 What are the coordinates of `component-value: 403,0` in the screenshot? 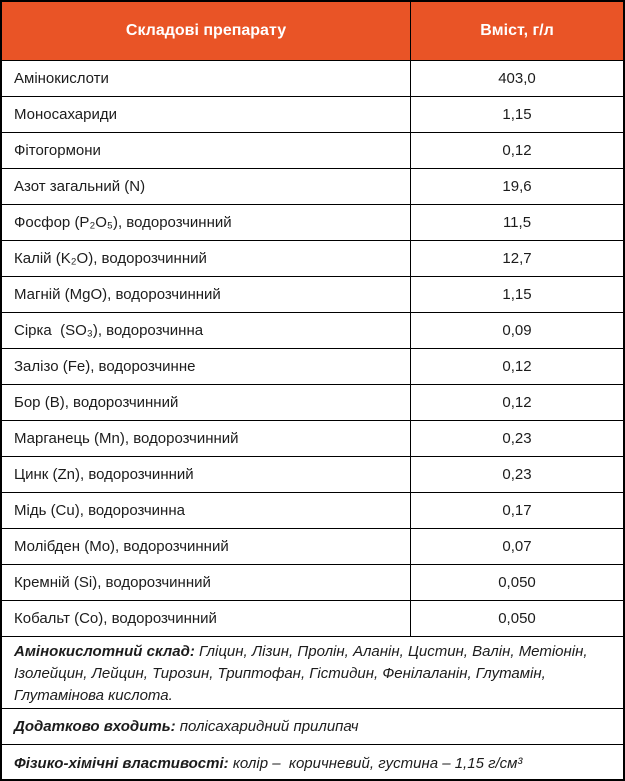 It's located at (516, 78).